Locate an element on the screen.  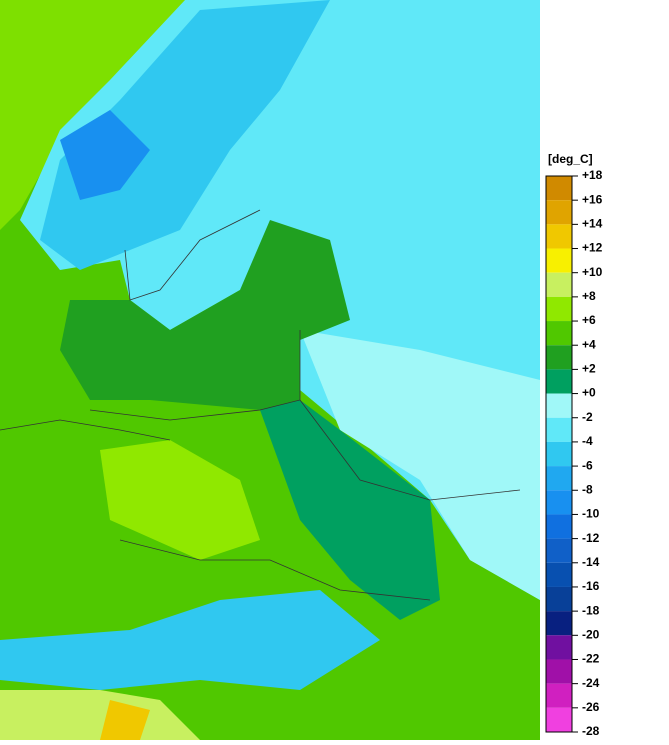
legend-tick-label: -10 is located at coordinates (591, 514).